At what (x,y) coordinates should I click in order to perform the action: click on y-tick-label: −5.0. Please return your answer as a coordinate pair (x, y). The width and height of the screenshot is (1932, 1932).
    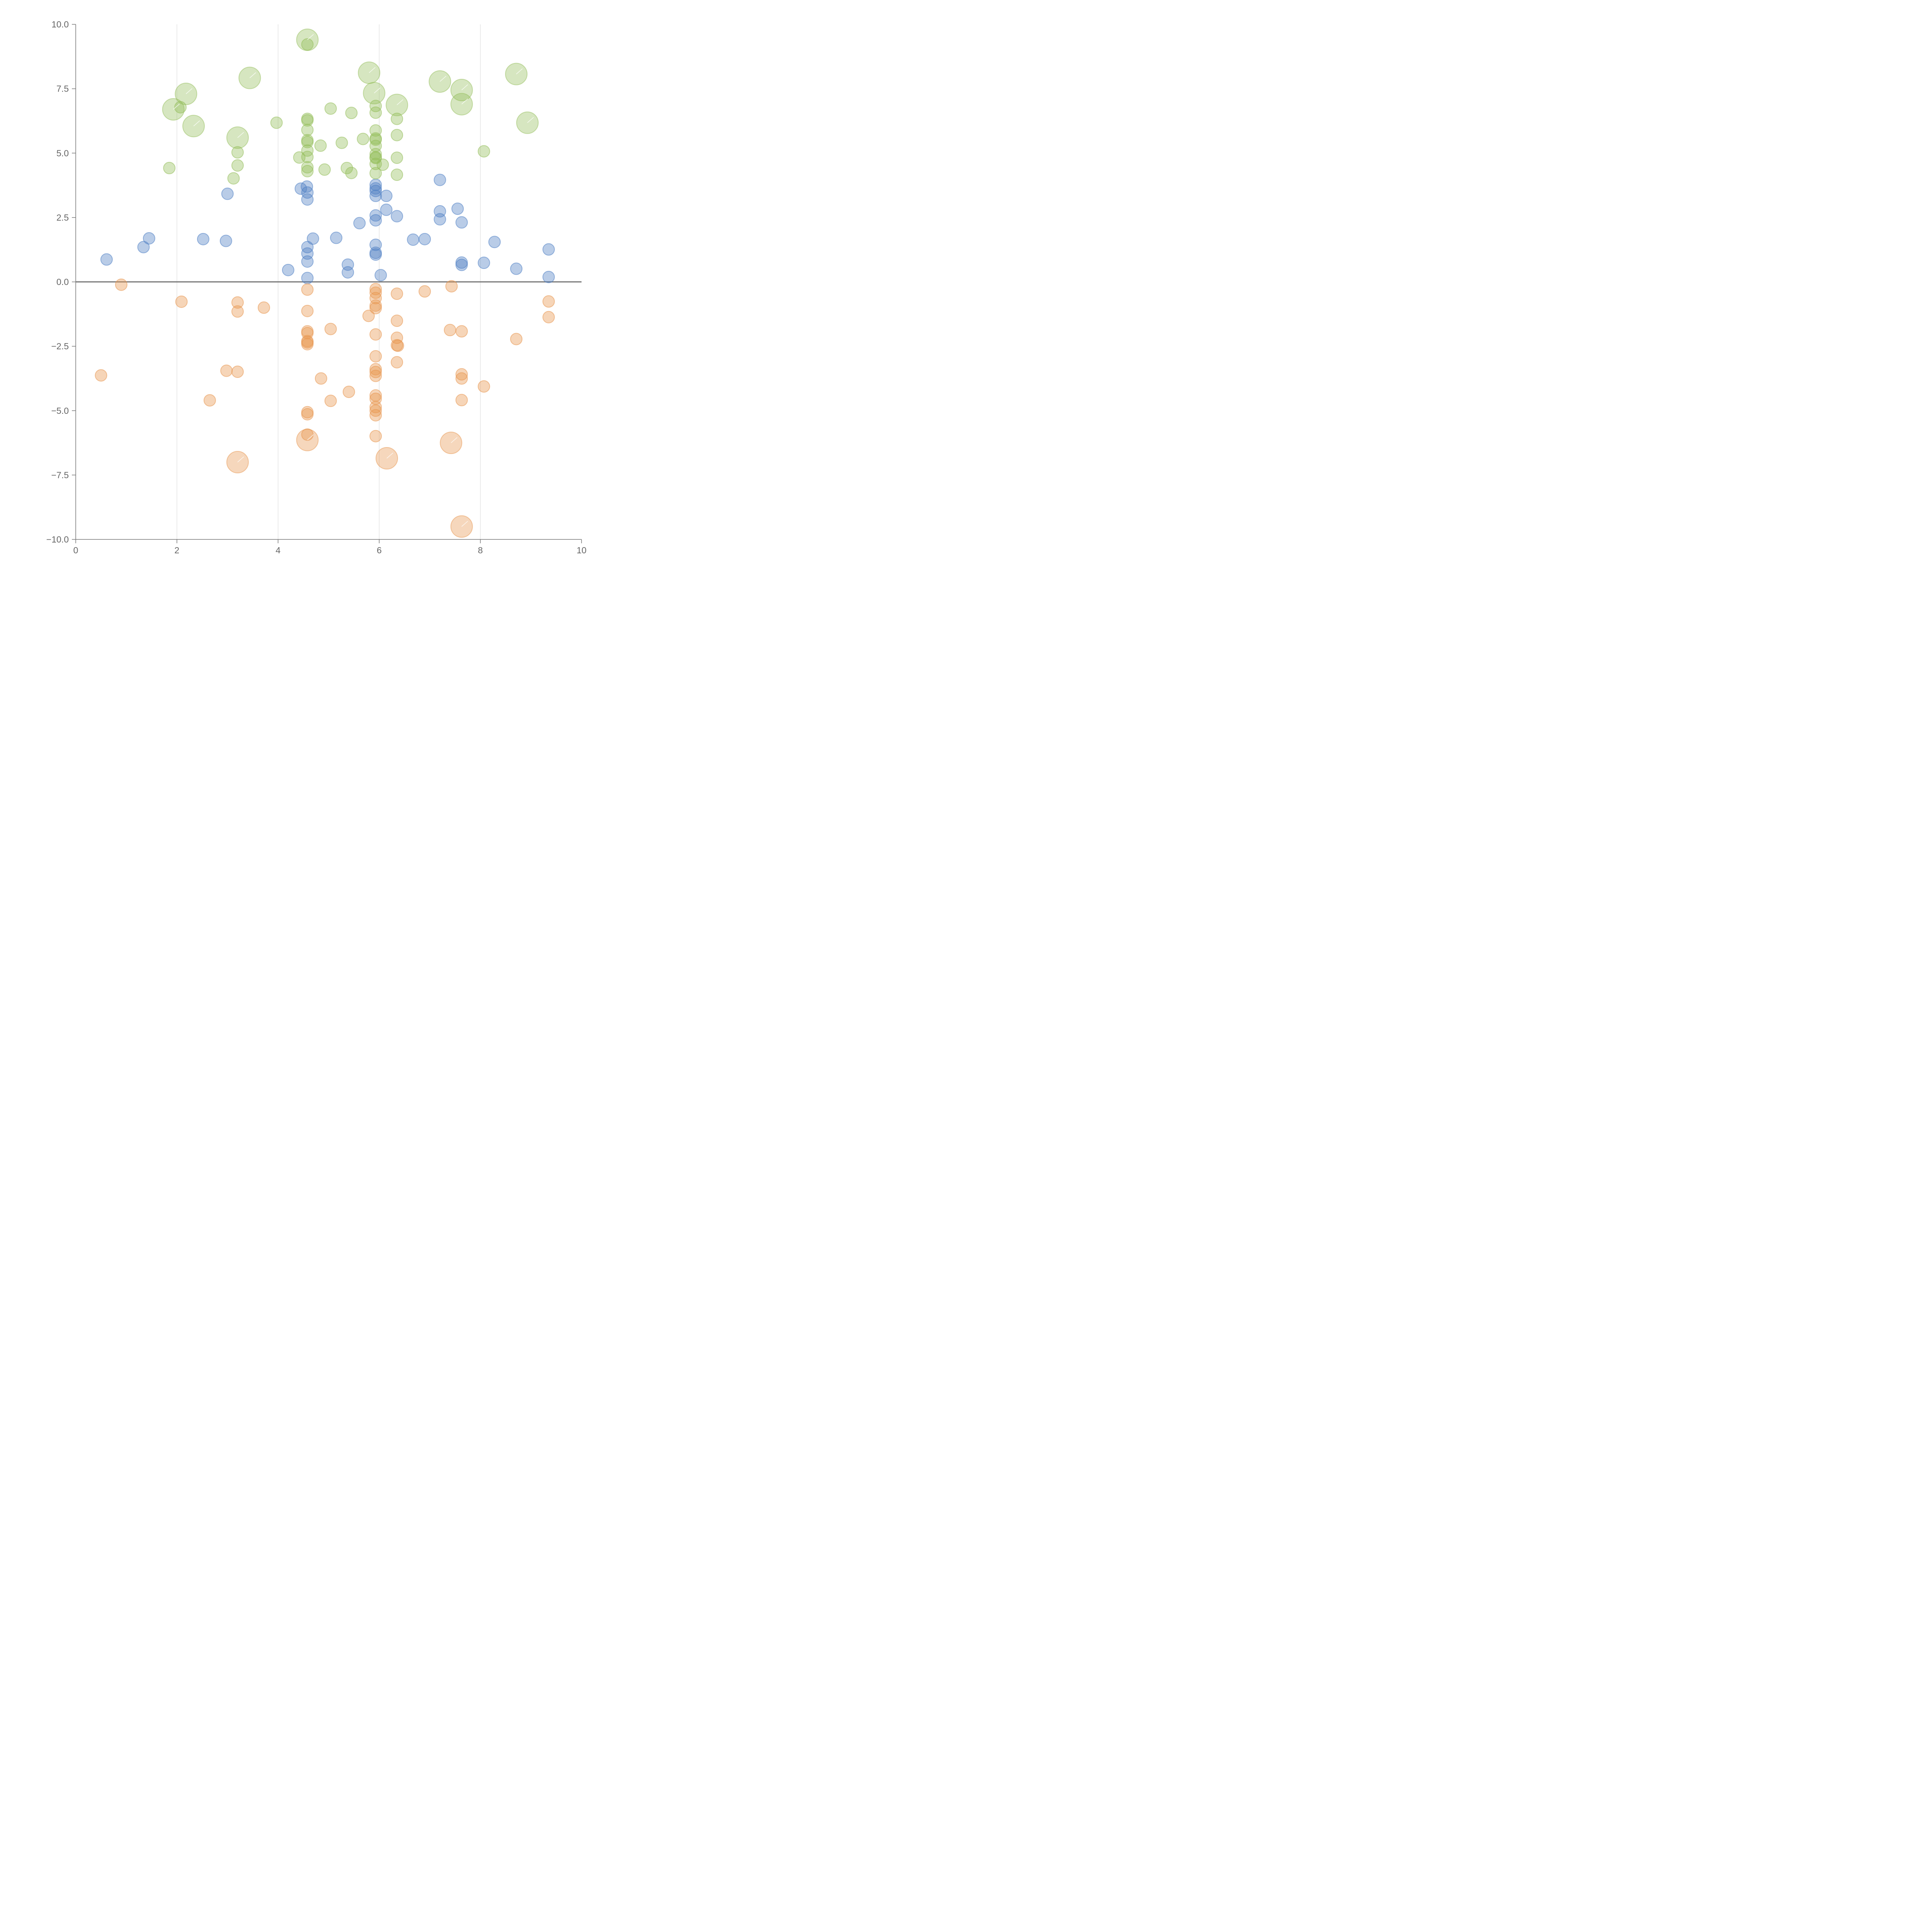
    Looking at the image, I should click on (60, 411).